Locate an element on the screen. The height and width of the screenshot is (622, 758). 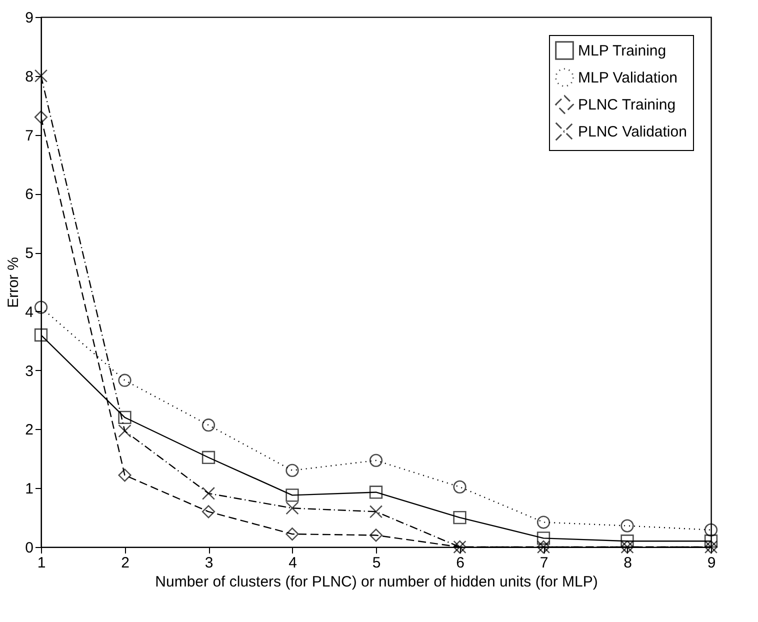
x-tick-label: 2 is located at coordinates (125, 563).